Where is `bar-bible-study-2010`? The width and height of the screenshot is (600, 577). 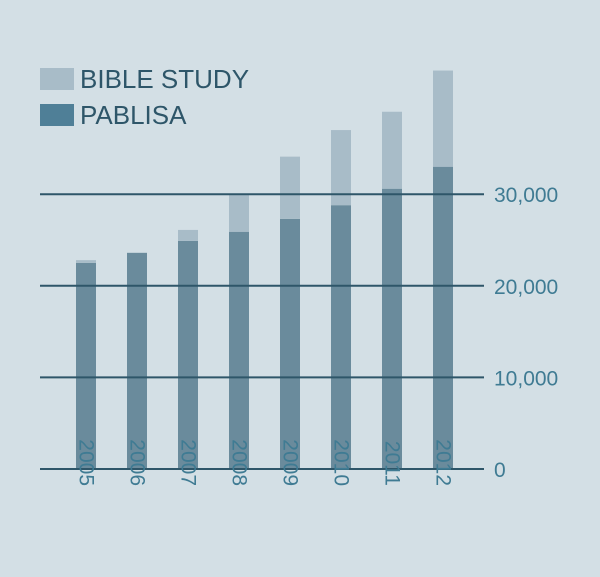 bar-bible-study-2010 is located at coordinates (341, 168).